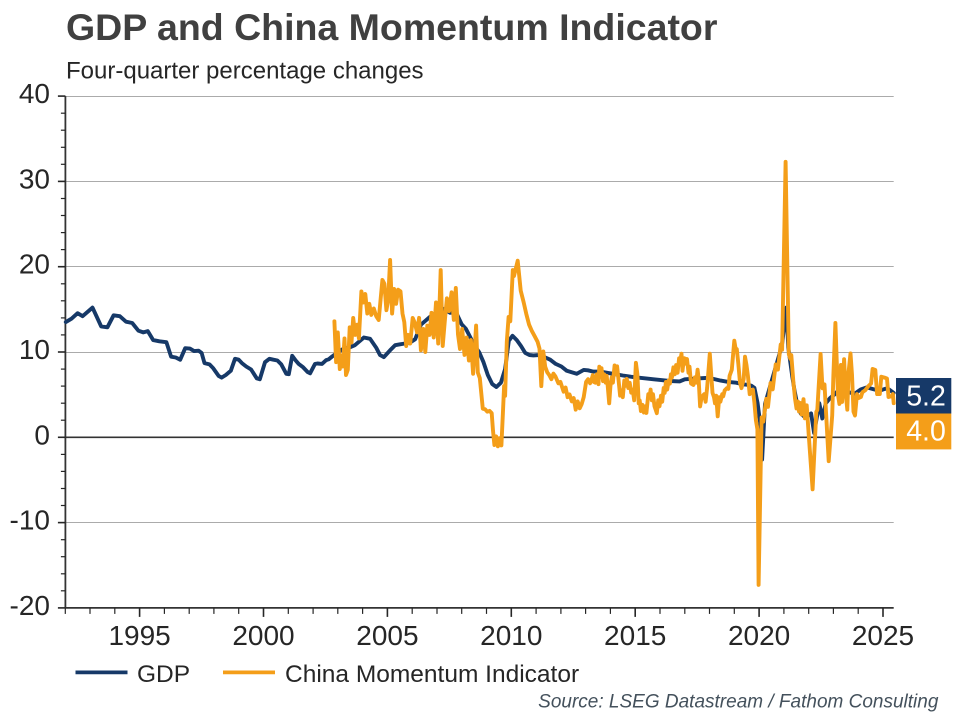 Image resolution: width=960 pixels, height=725 pixels. What do you see at coordinates (30, 605) in the screenshot?
I see `svg-text: -20` at bounding box center [30, 605].